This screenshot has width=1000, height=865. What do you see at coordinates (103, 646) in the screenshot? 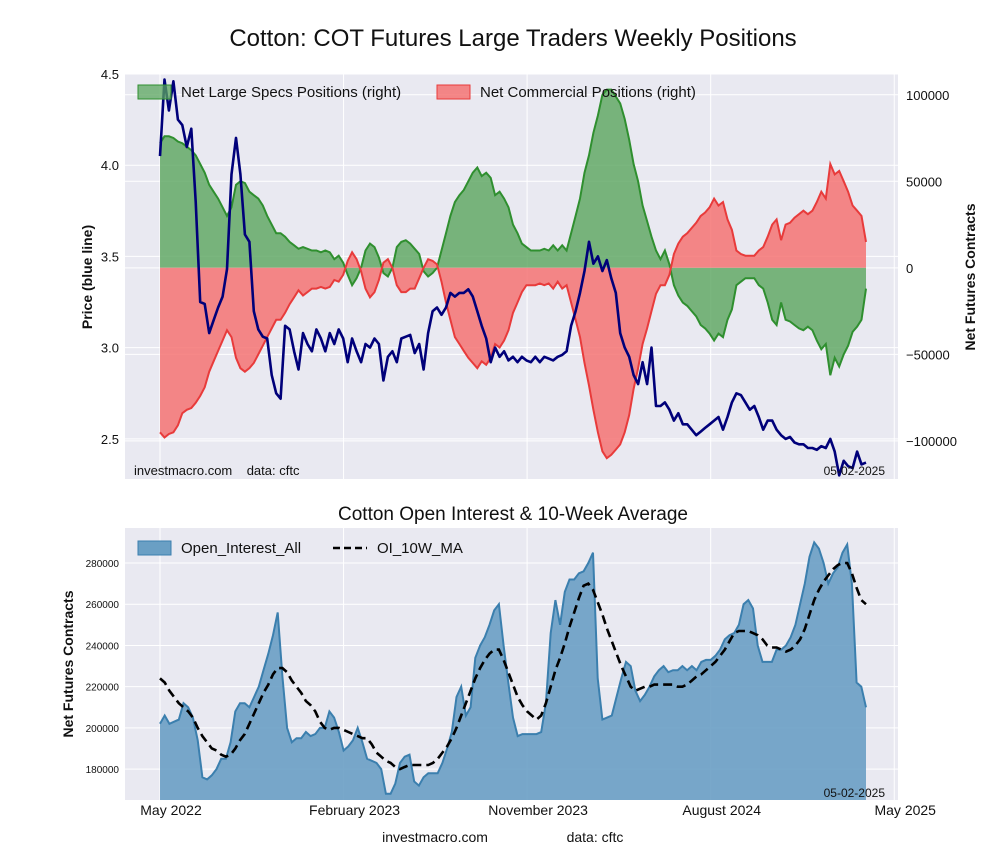
I see `bottom-y-tick-label: 240000` at bounding box center [103, 646].